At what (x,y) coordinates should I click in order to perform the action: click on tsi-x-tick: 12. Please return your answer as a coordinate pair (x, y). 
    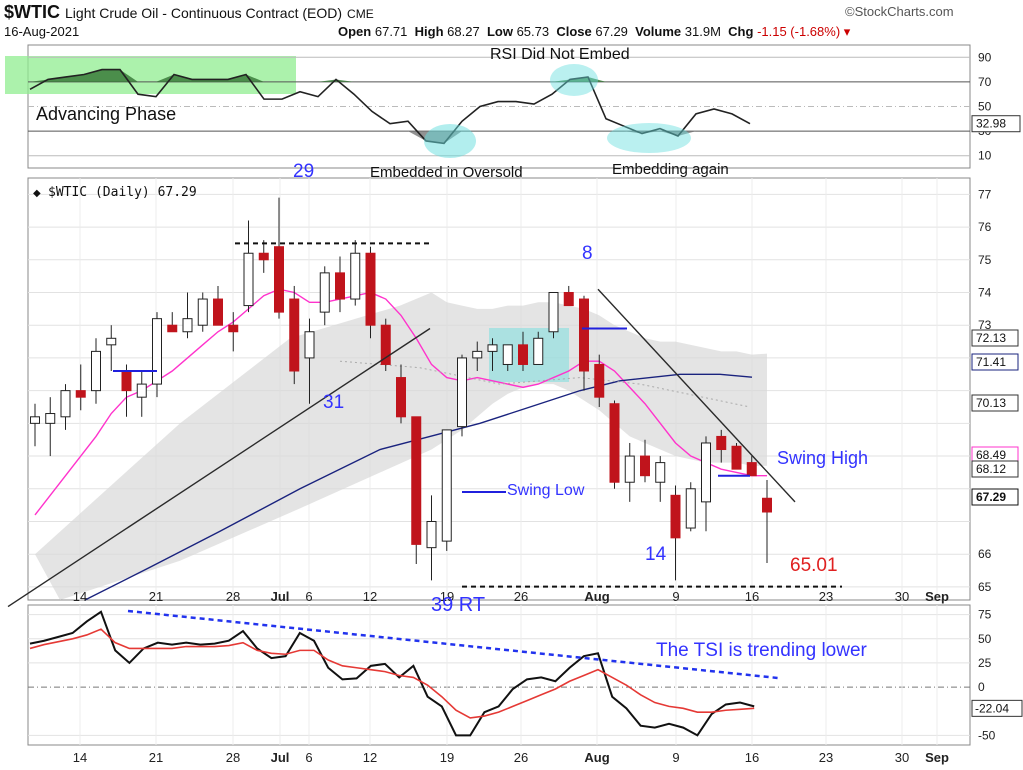
    Looking at the image, I should click on (370, 757).